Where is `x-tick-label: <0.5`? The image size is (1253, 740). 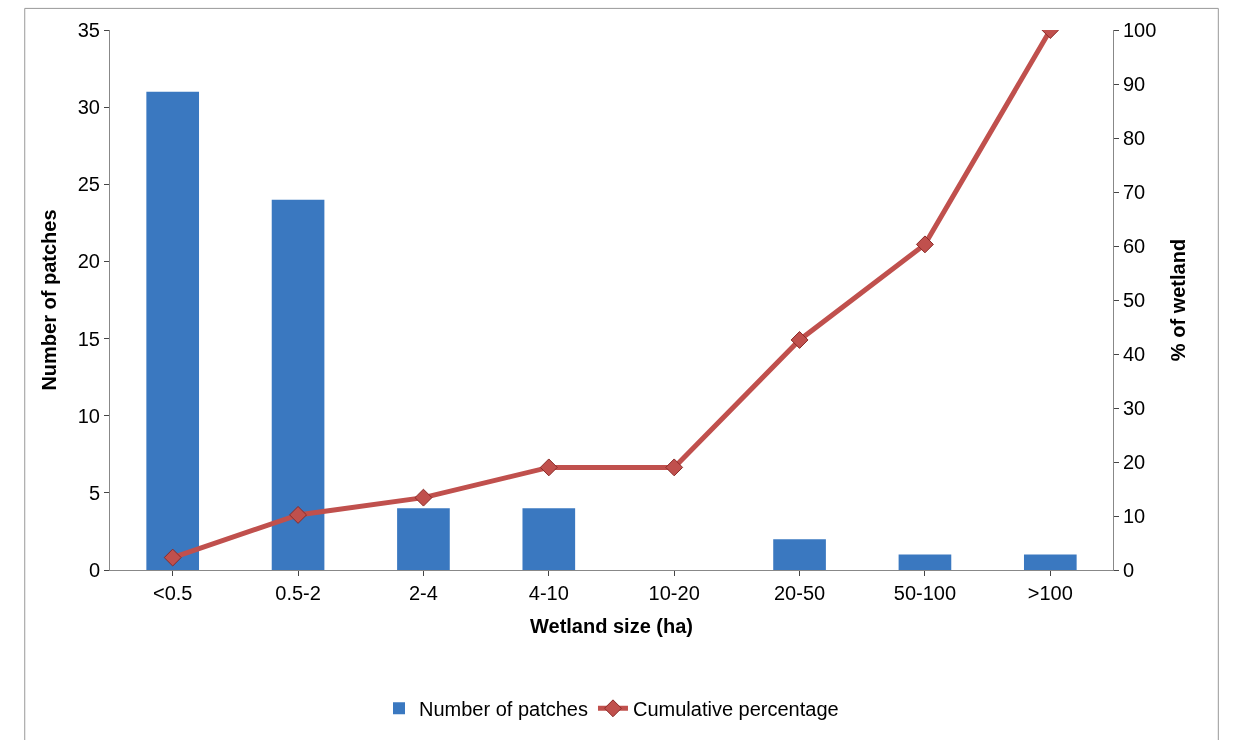
x-tick-label: <0.5 is located at coordinates (172, 593).